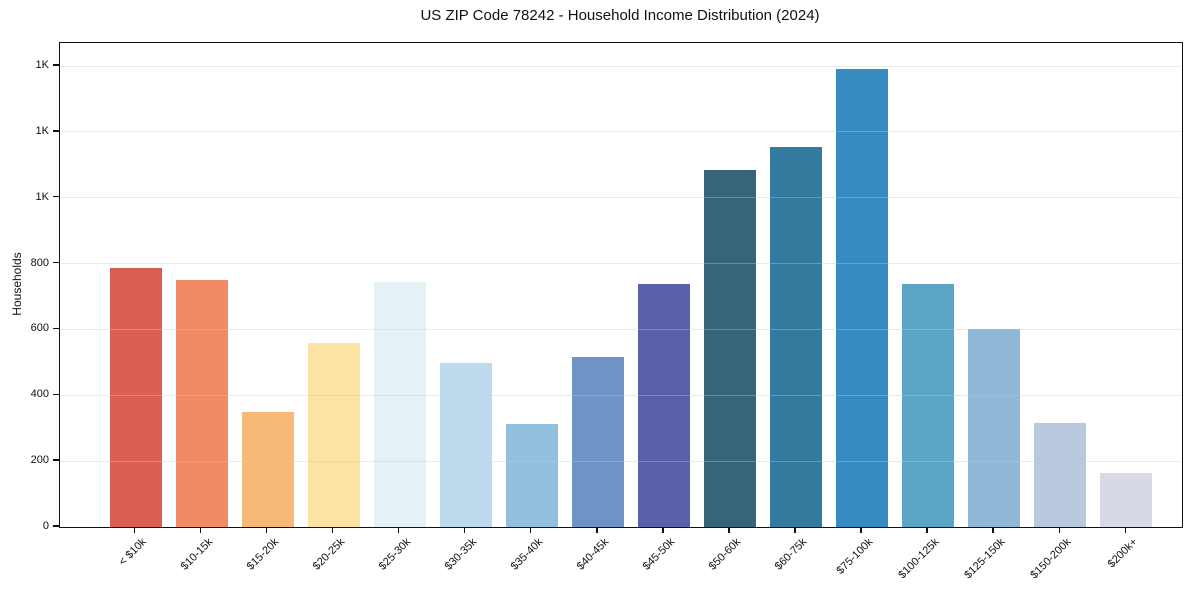  What do you see at coordinates (329, 554) in the screenshot?
I see `x-tick-label: $20-25k` at bounding box center [329, 554].